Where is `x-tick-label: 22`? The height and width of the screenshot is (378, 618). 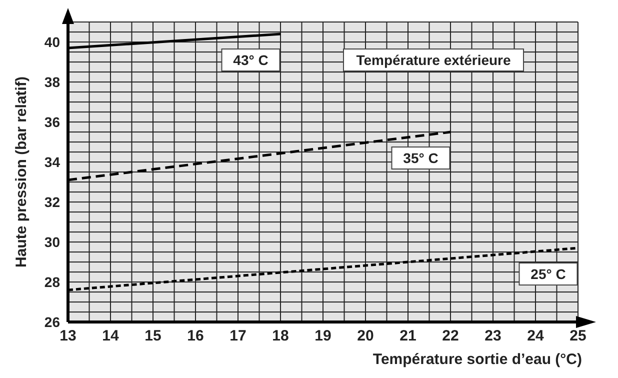 x-tick-label: 22 is located at coordinates (450, 336).